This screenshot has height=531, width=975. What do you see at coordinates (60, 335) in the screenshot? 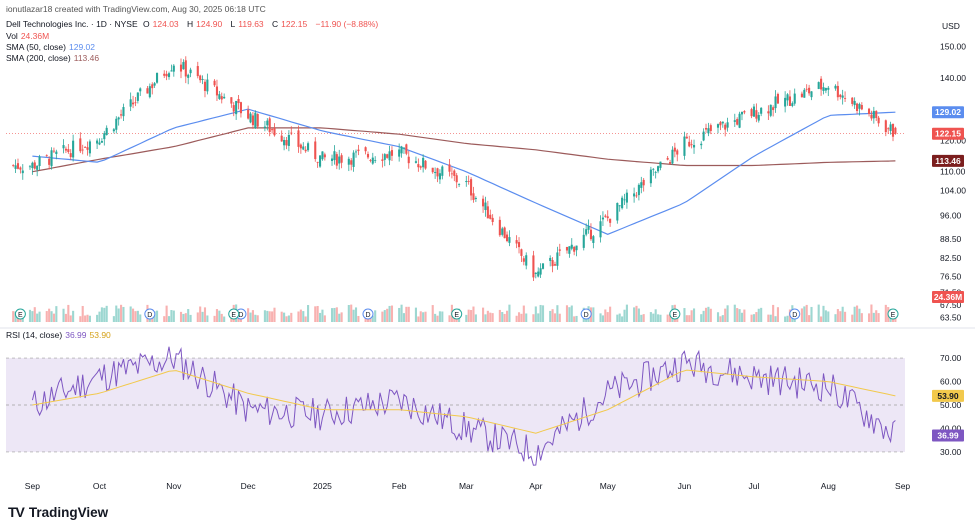
I see `rsi-legend: RSI (14, close) 36.99 53.90` at bounding box center [60, 335].